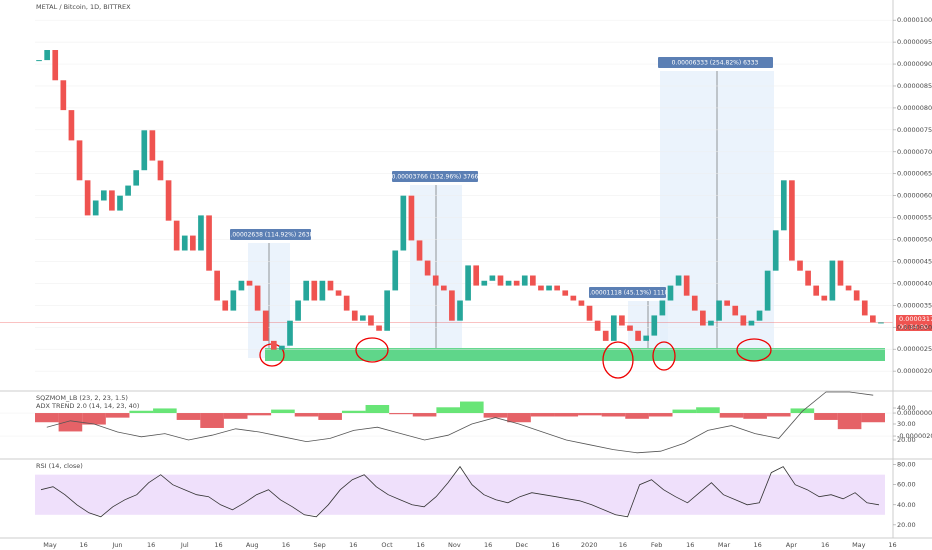  What do you see at coordinates (435, 177) in the screenshot?
I see `annotation: 0.00003766 (152.96%) 3766` at bounding box center [435, 177].